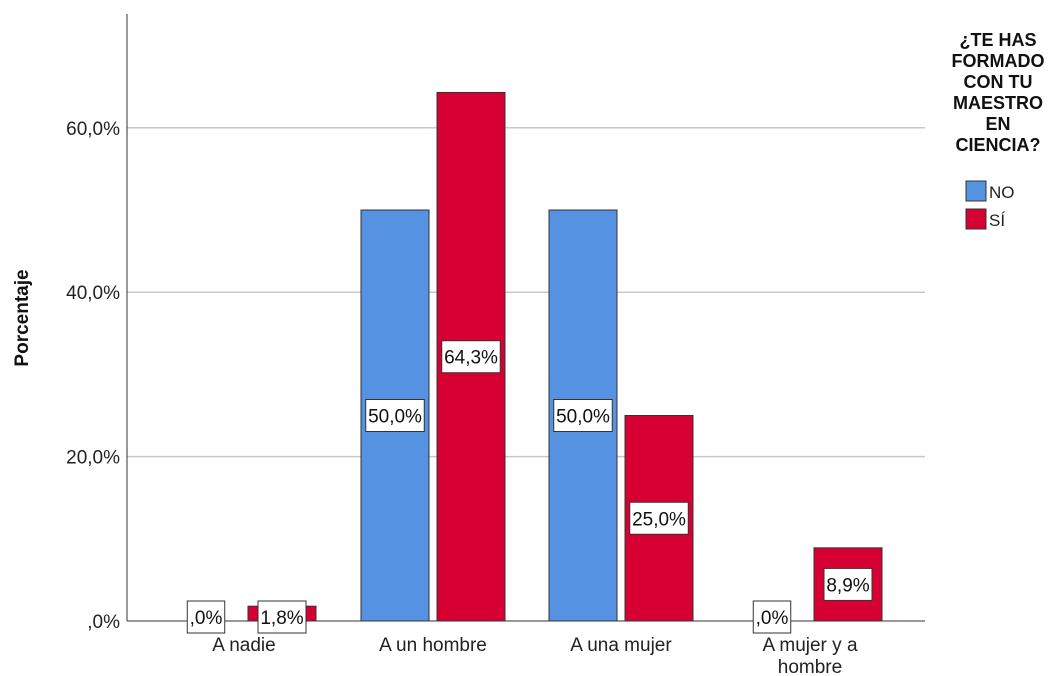  What do you see at coordinates (1002, 192) in the screenshot?
I see `legend-label-0: NO` at bounding box center [1002, 192].